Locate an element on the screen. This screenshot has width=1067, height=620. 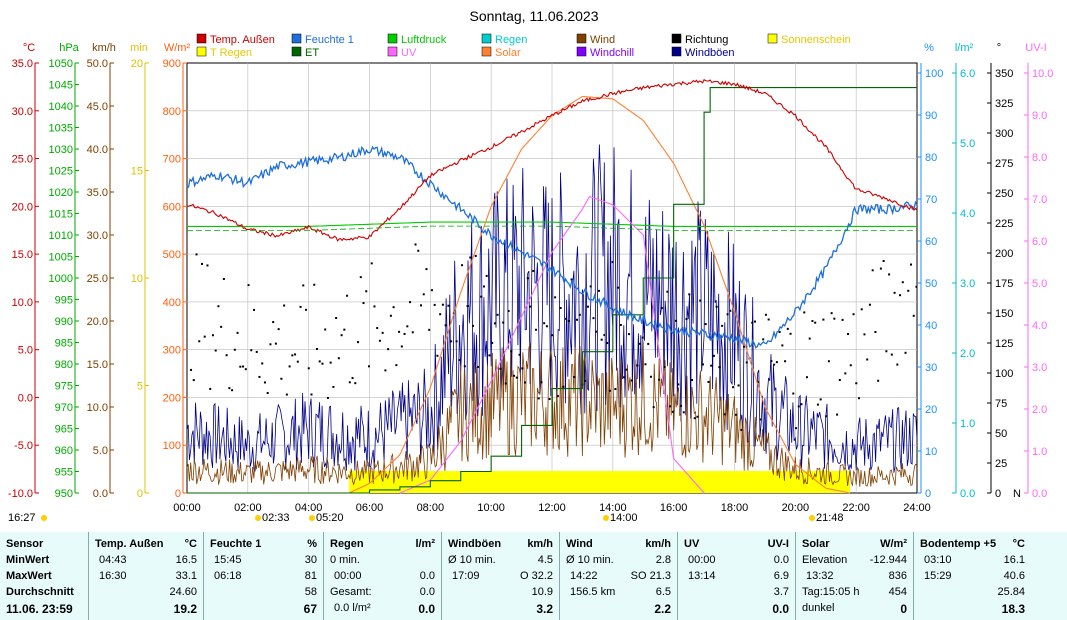
right-axis-tick-label: 300 is located at coordinates (1004, 134).